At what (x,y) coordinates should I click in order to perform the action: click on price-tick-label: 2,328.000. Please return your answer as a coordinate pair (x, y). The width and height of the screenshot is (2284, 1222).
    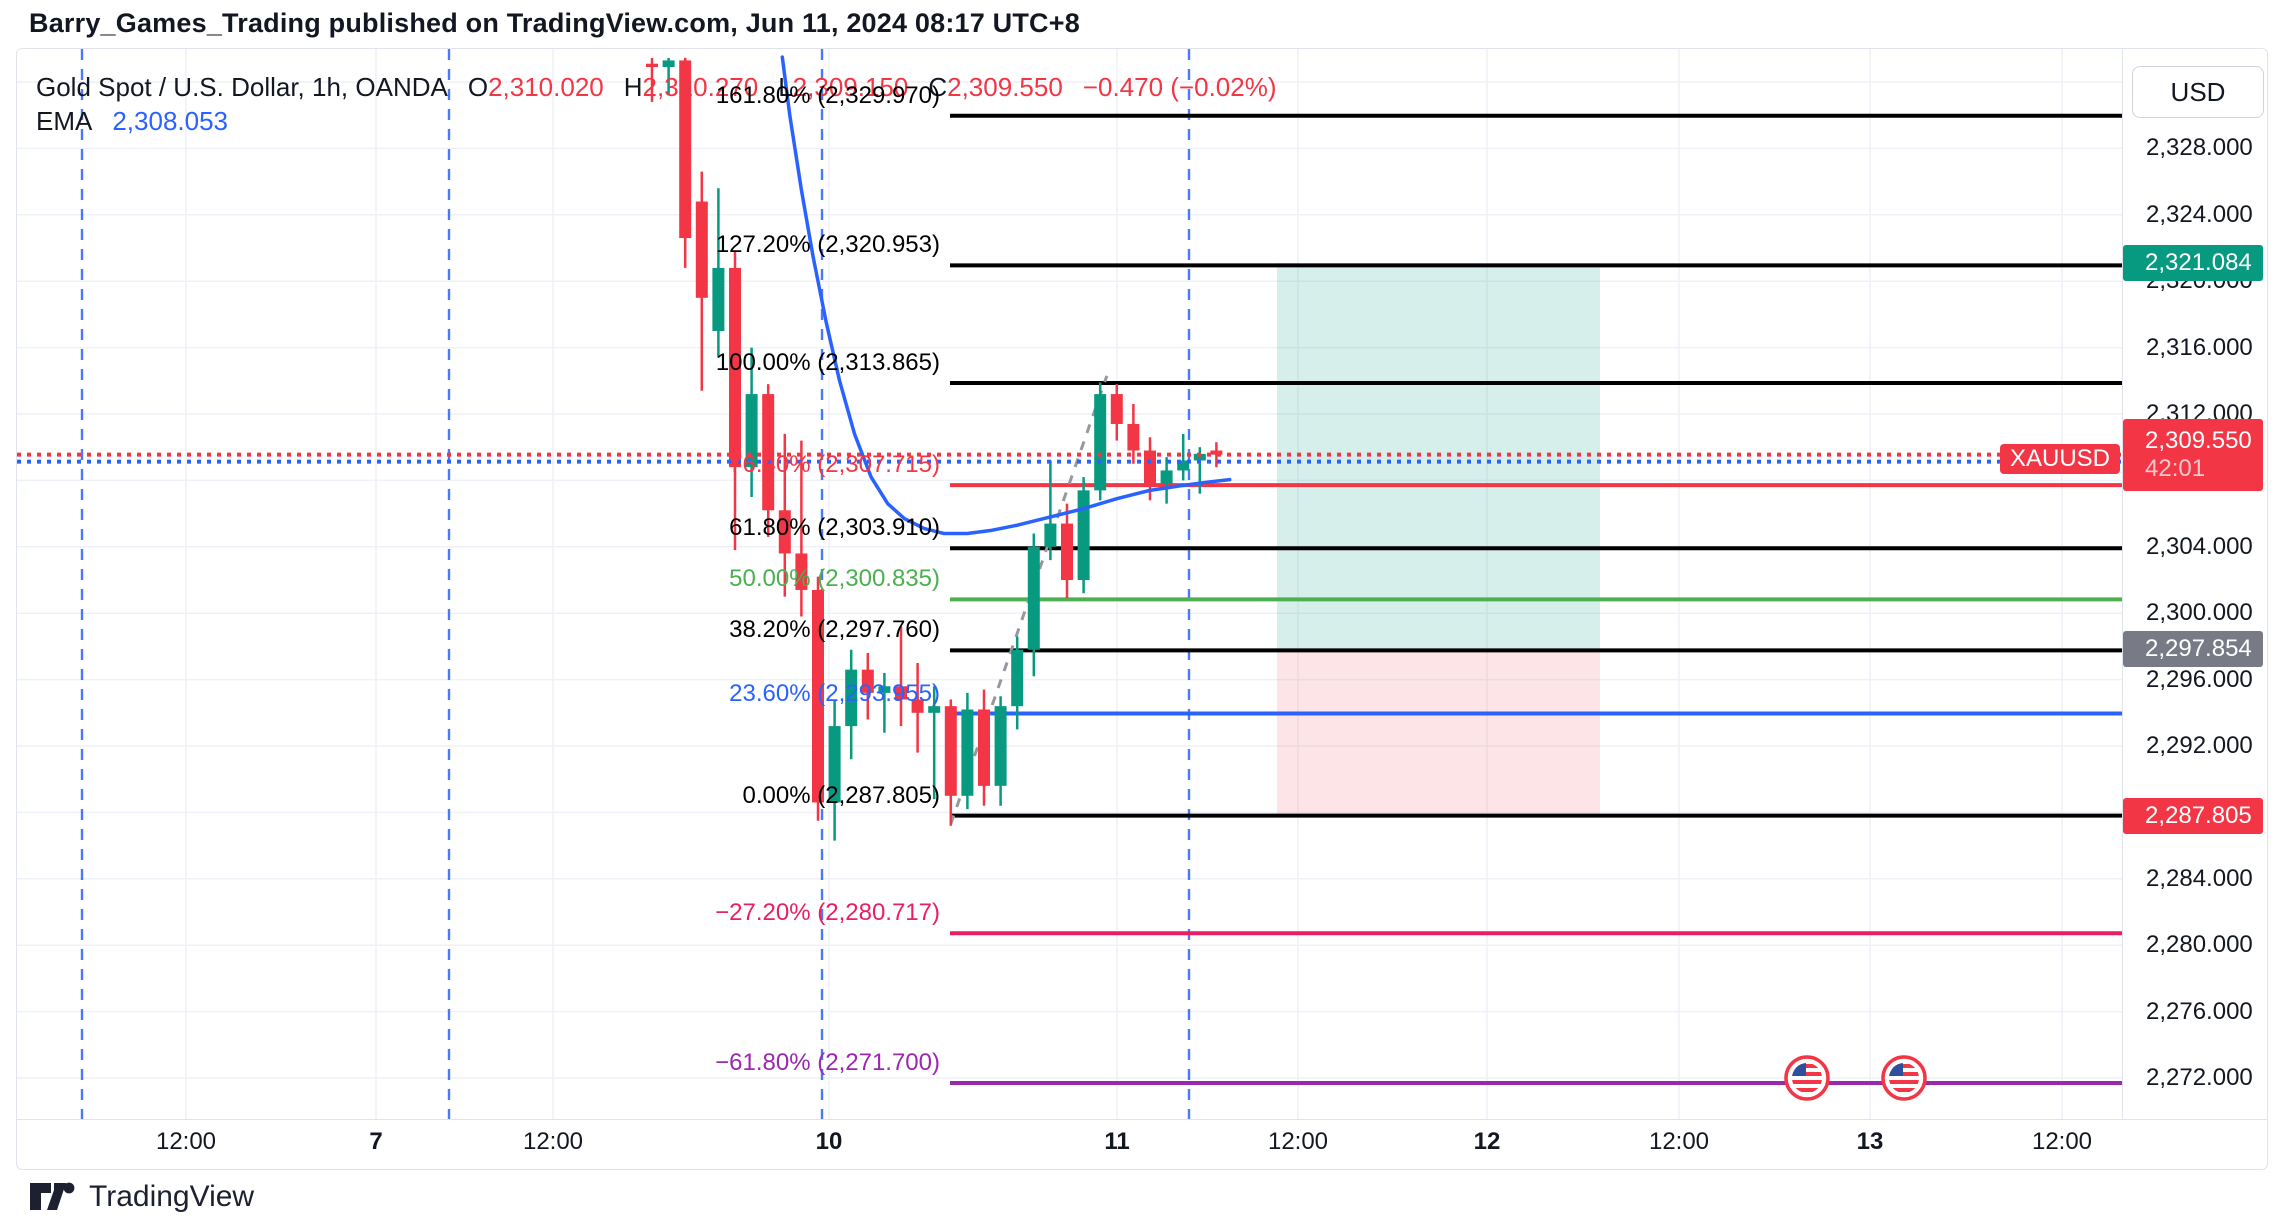
    Looking at the image, I should click on (2199, 148).